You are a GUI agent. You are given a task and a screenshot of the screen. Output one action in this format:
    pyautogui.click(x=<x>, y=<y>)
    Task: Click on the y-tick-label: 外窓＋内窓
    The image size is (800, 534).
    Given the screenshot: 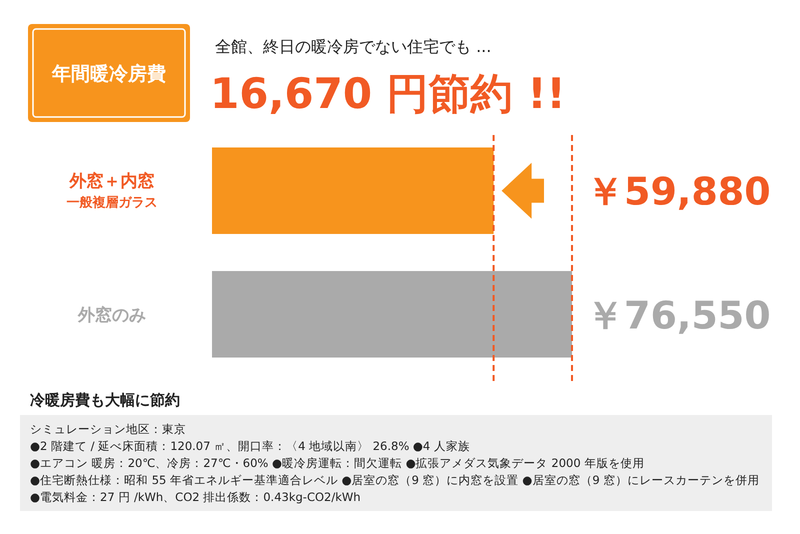 What is the action you would take?
    pyautogui.click(x=111, y=182)
    